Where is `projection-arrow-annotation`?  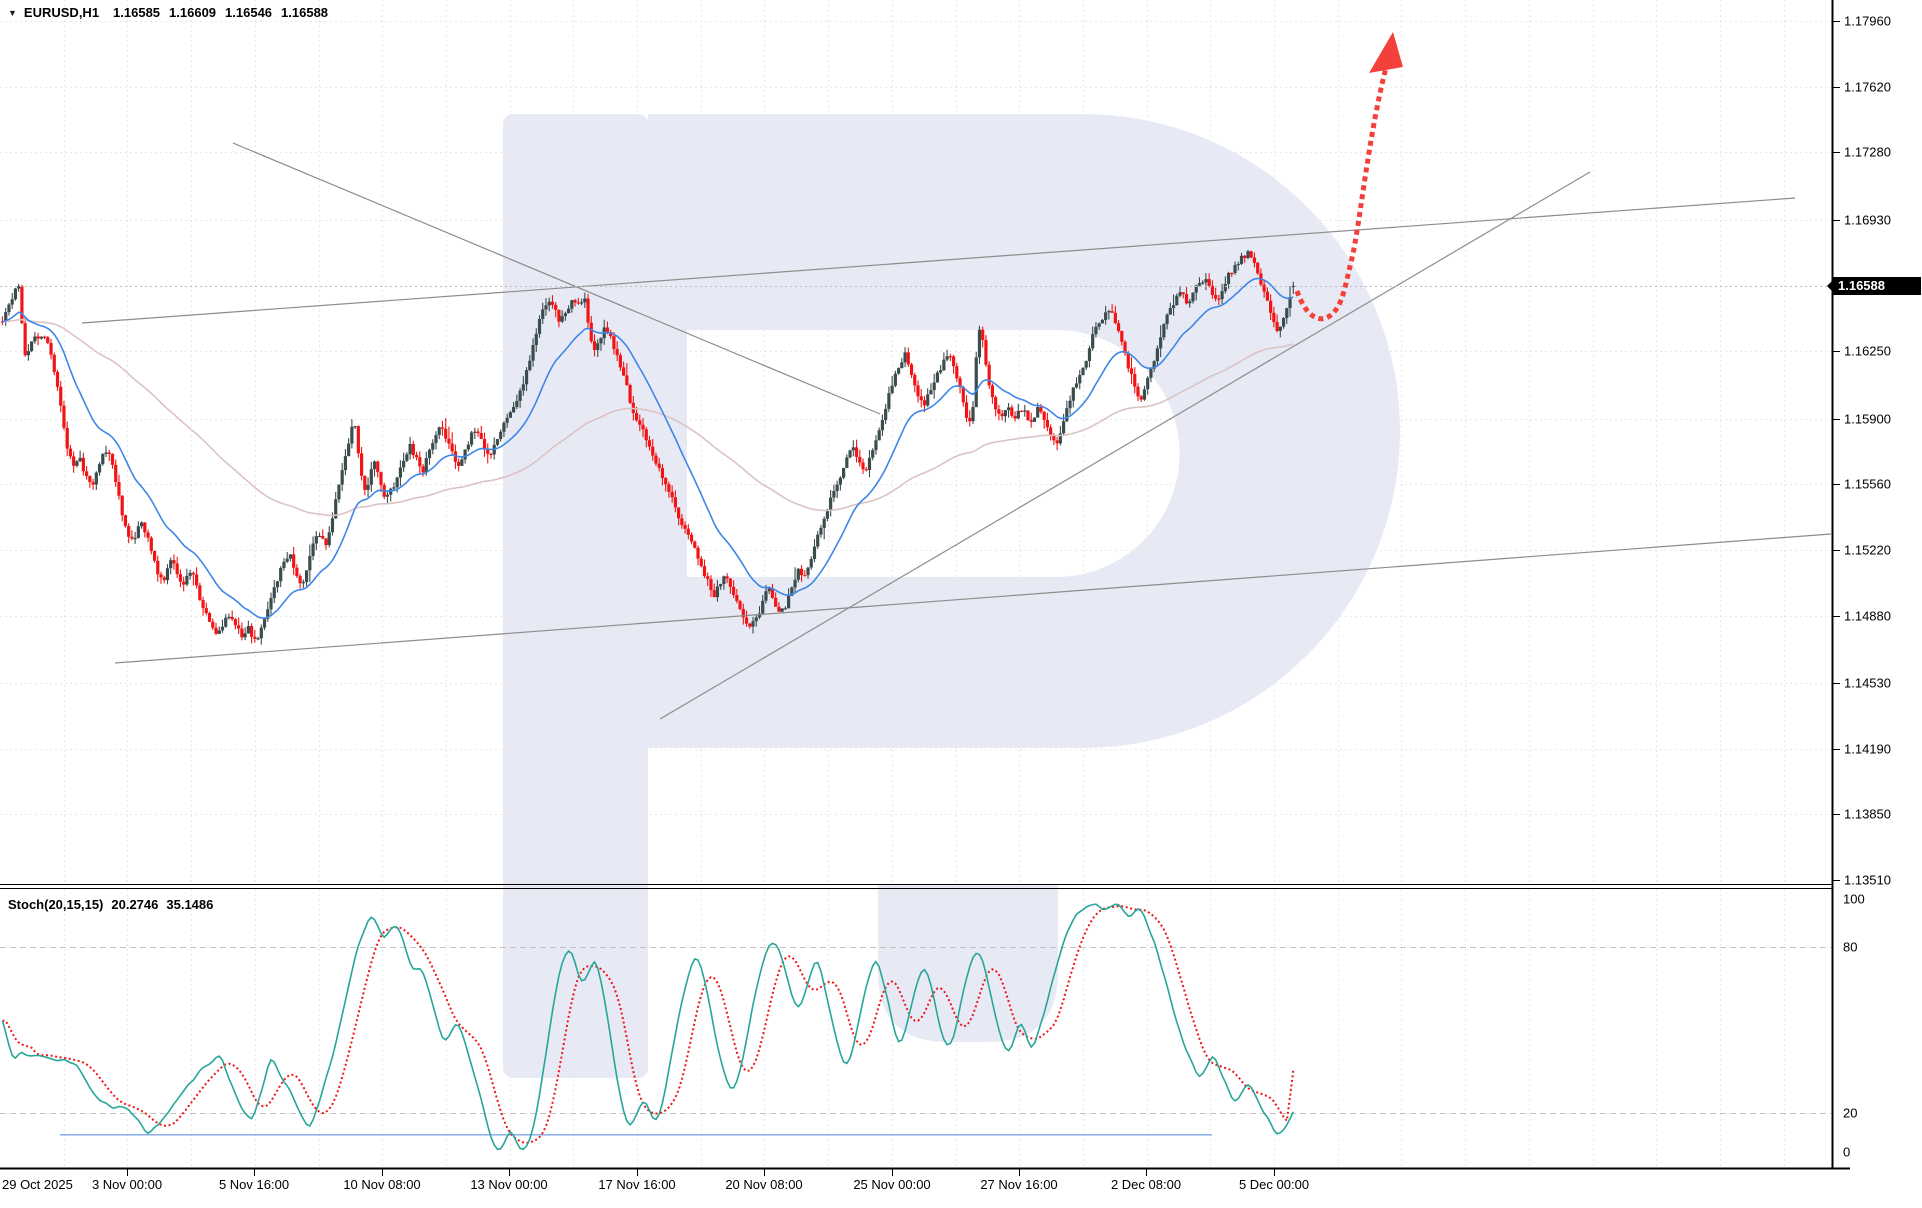 projection-arrow-annotation is located at coordinates (1348, 177).